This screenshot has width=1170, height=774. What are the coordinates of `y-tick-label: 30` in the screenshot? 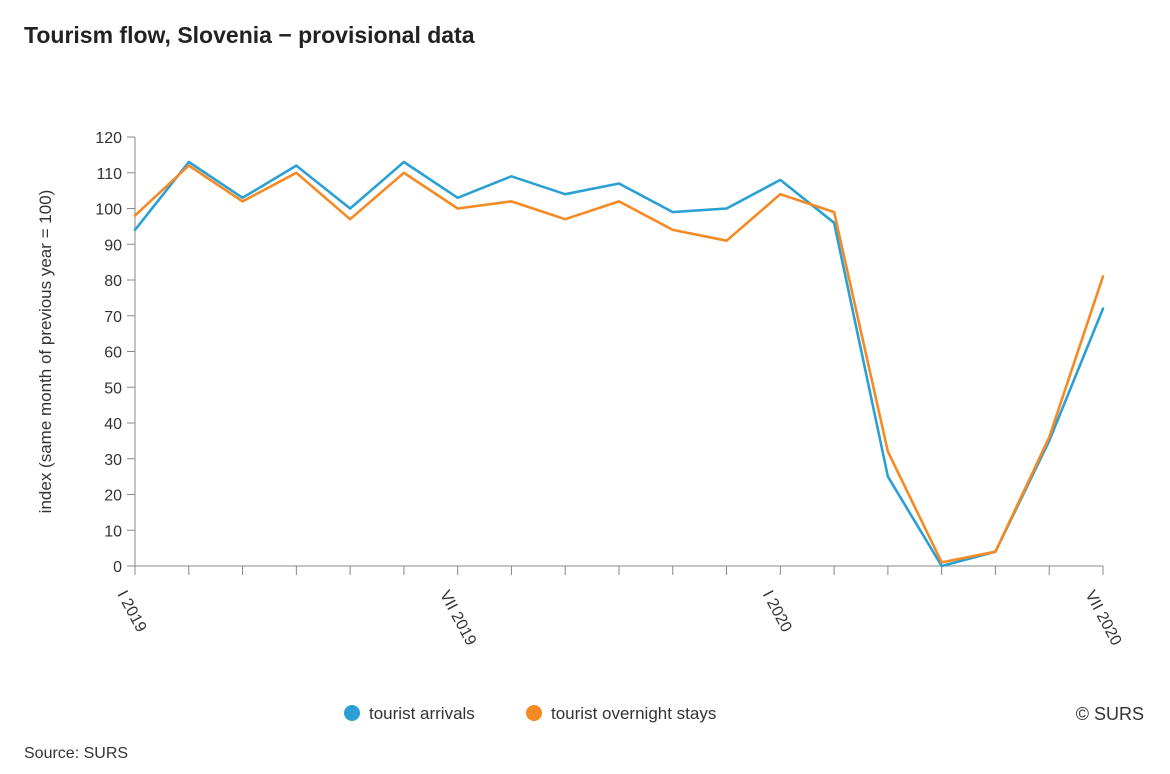 It's located at (113, 460).